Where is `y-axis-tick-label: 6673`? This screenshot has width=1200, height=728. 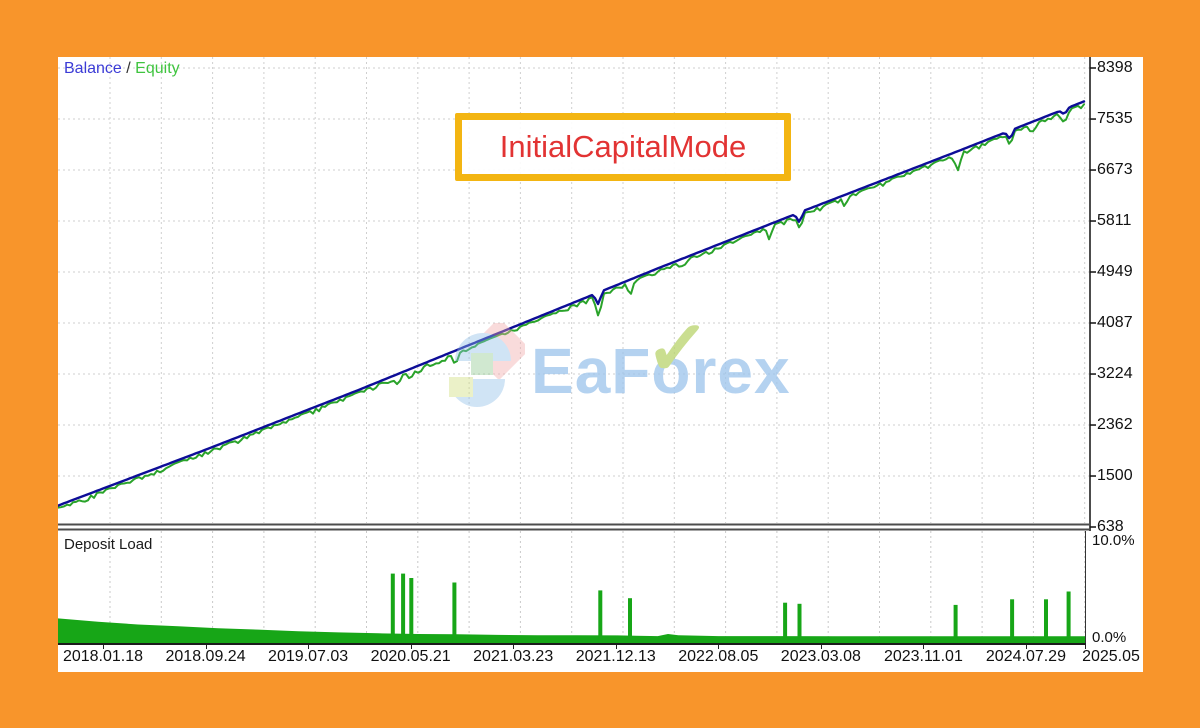
y-axis-tick-label: 6673 is located at coordinates (1115, 170).